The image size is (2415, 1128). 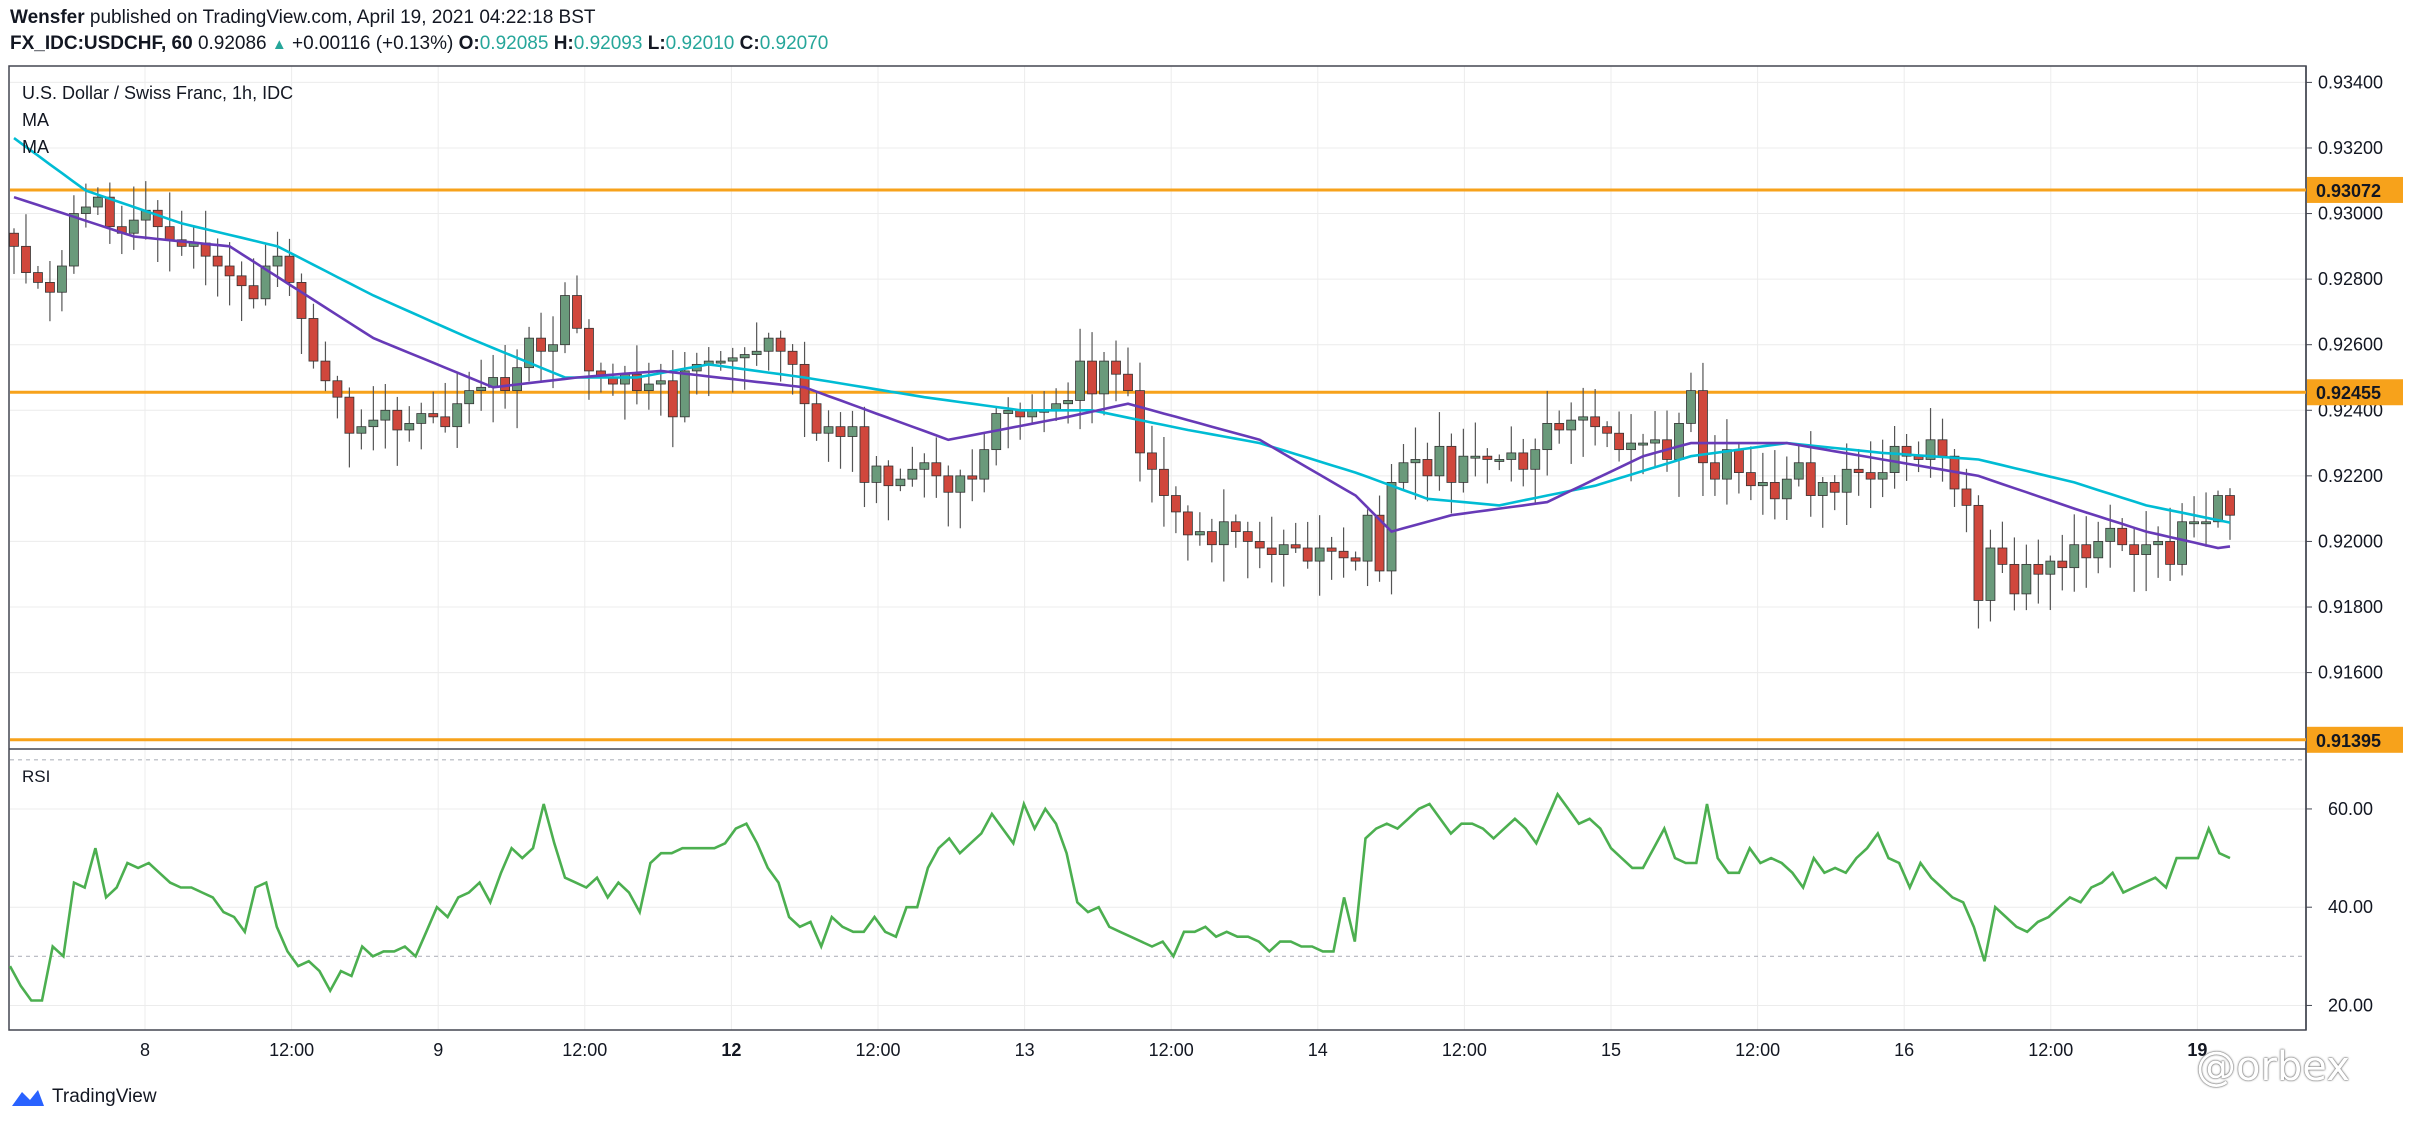 What do you see at coordinates (2350, 907) in the screenshot?
I see `rsi-tick-label: 40.00` at bounding box center [2350, 907].